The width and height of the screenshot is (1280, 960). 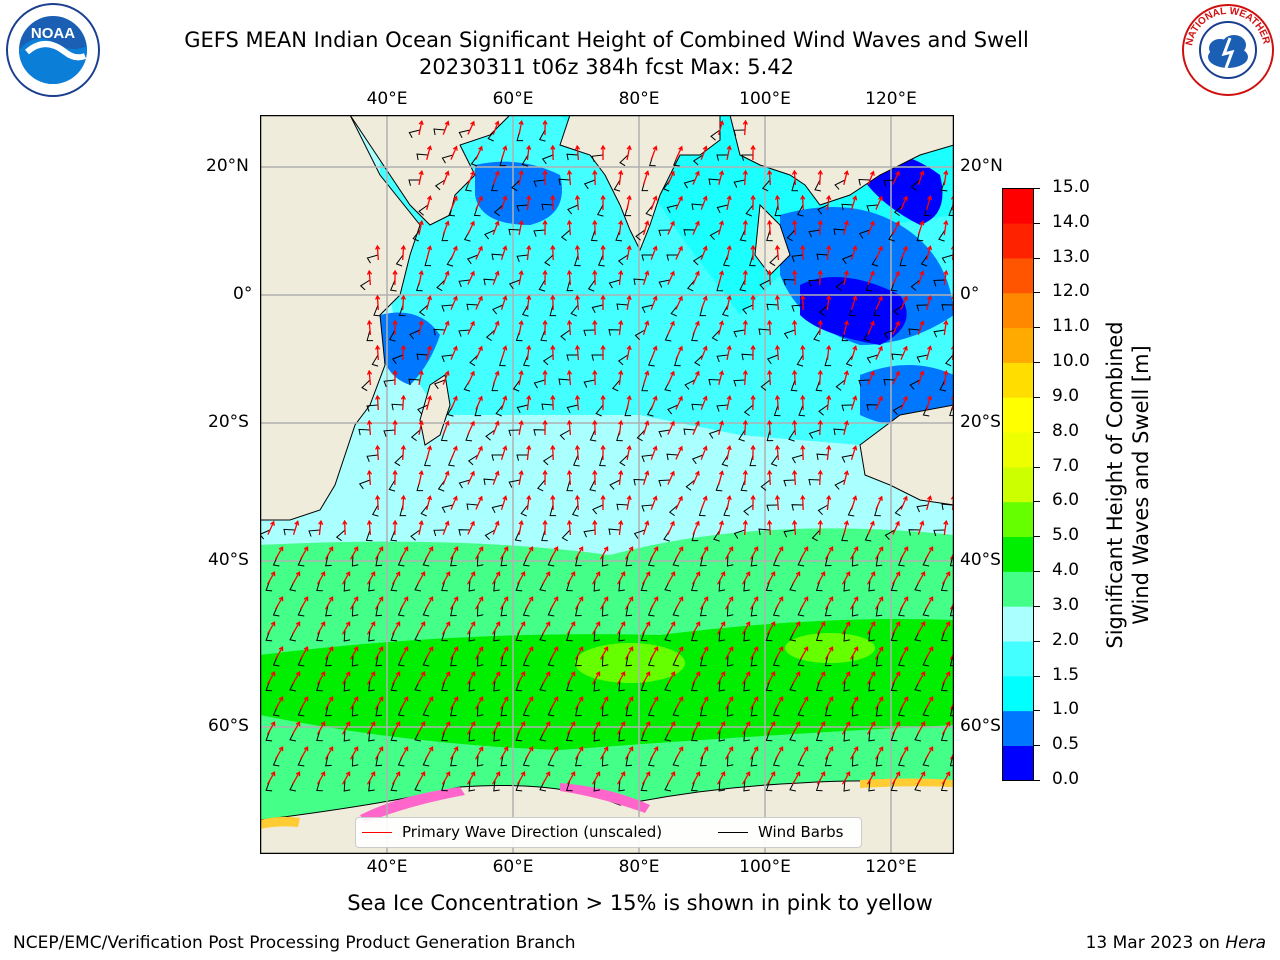 What do you see at coordinates (1037, 432) in the screenshot?
I see `colorbar-tick-mark` at bounding box center [1037, 432].